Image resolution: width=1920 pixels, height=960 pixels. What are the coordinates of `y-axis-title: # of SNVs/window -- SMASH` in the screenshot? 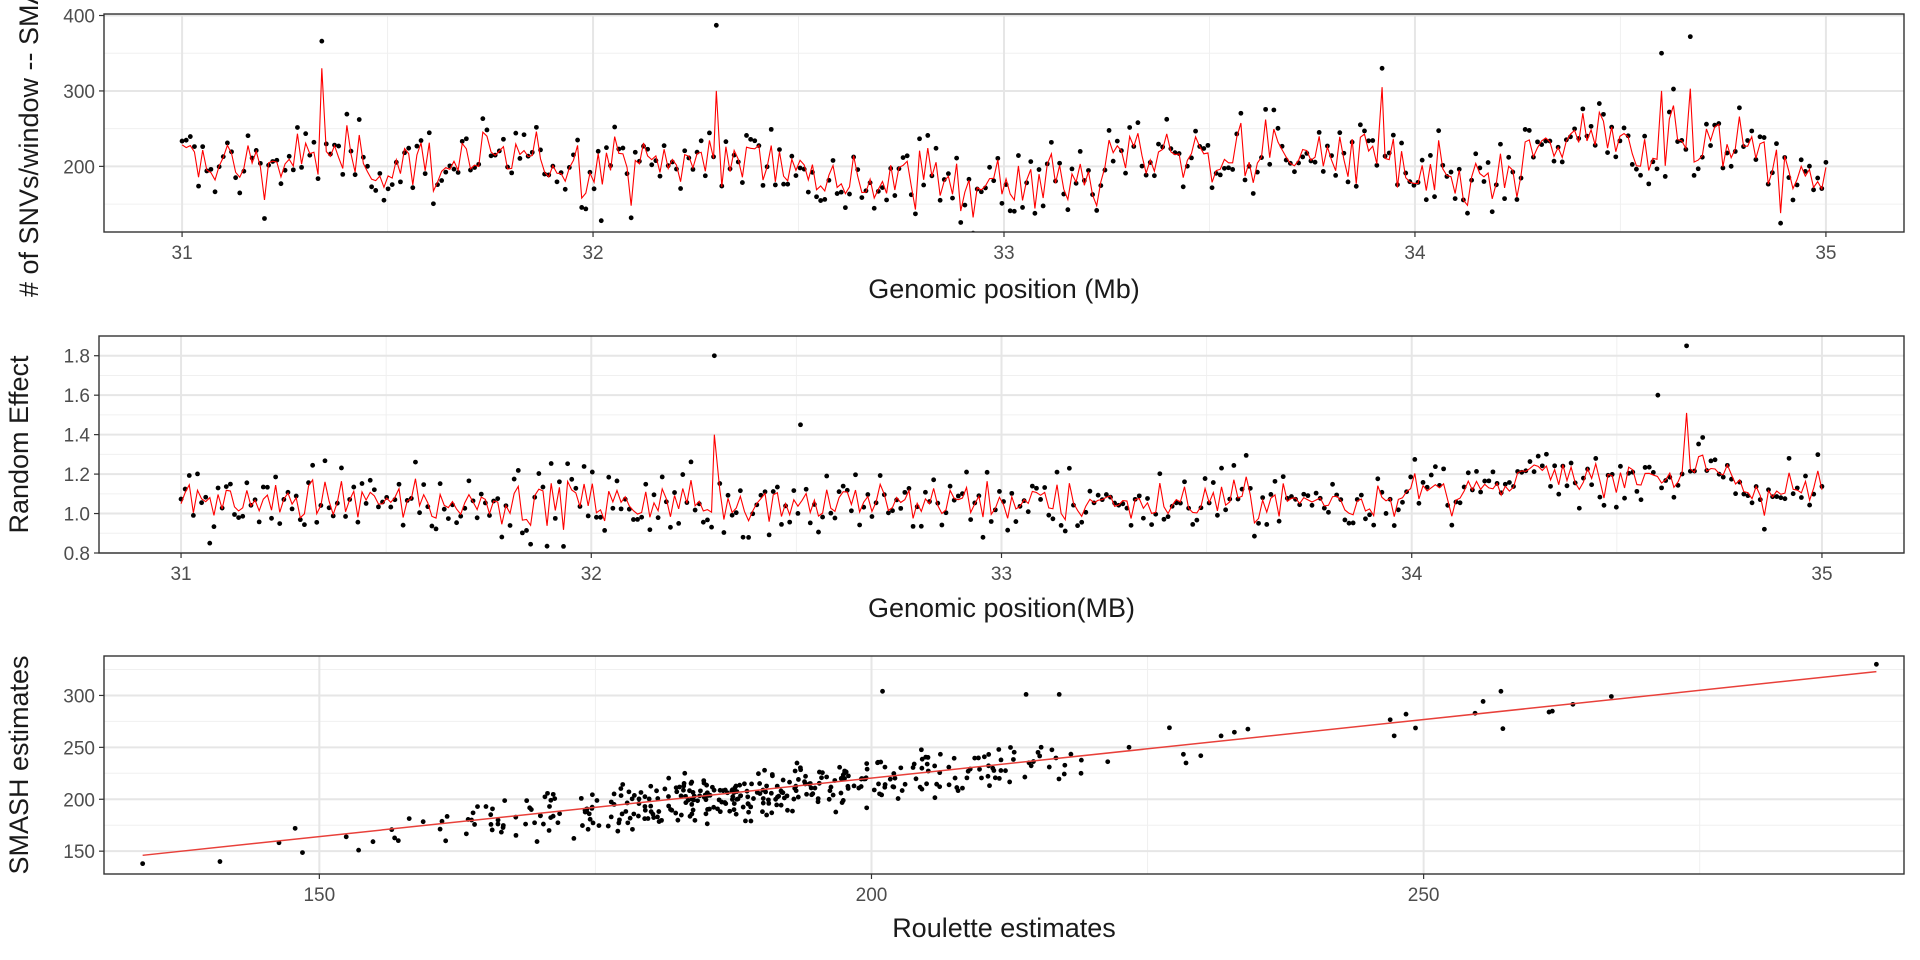 It's located at (29, 148).